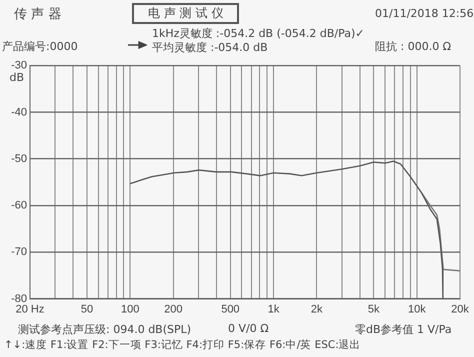 This screenshot has height=357, width=474. Describe the element at coordinates (186, 13) in the screenshot. I see `chart-title: 电 声 测 试 仪` at that location.